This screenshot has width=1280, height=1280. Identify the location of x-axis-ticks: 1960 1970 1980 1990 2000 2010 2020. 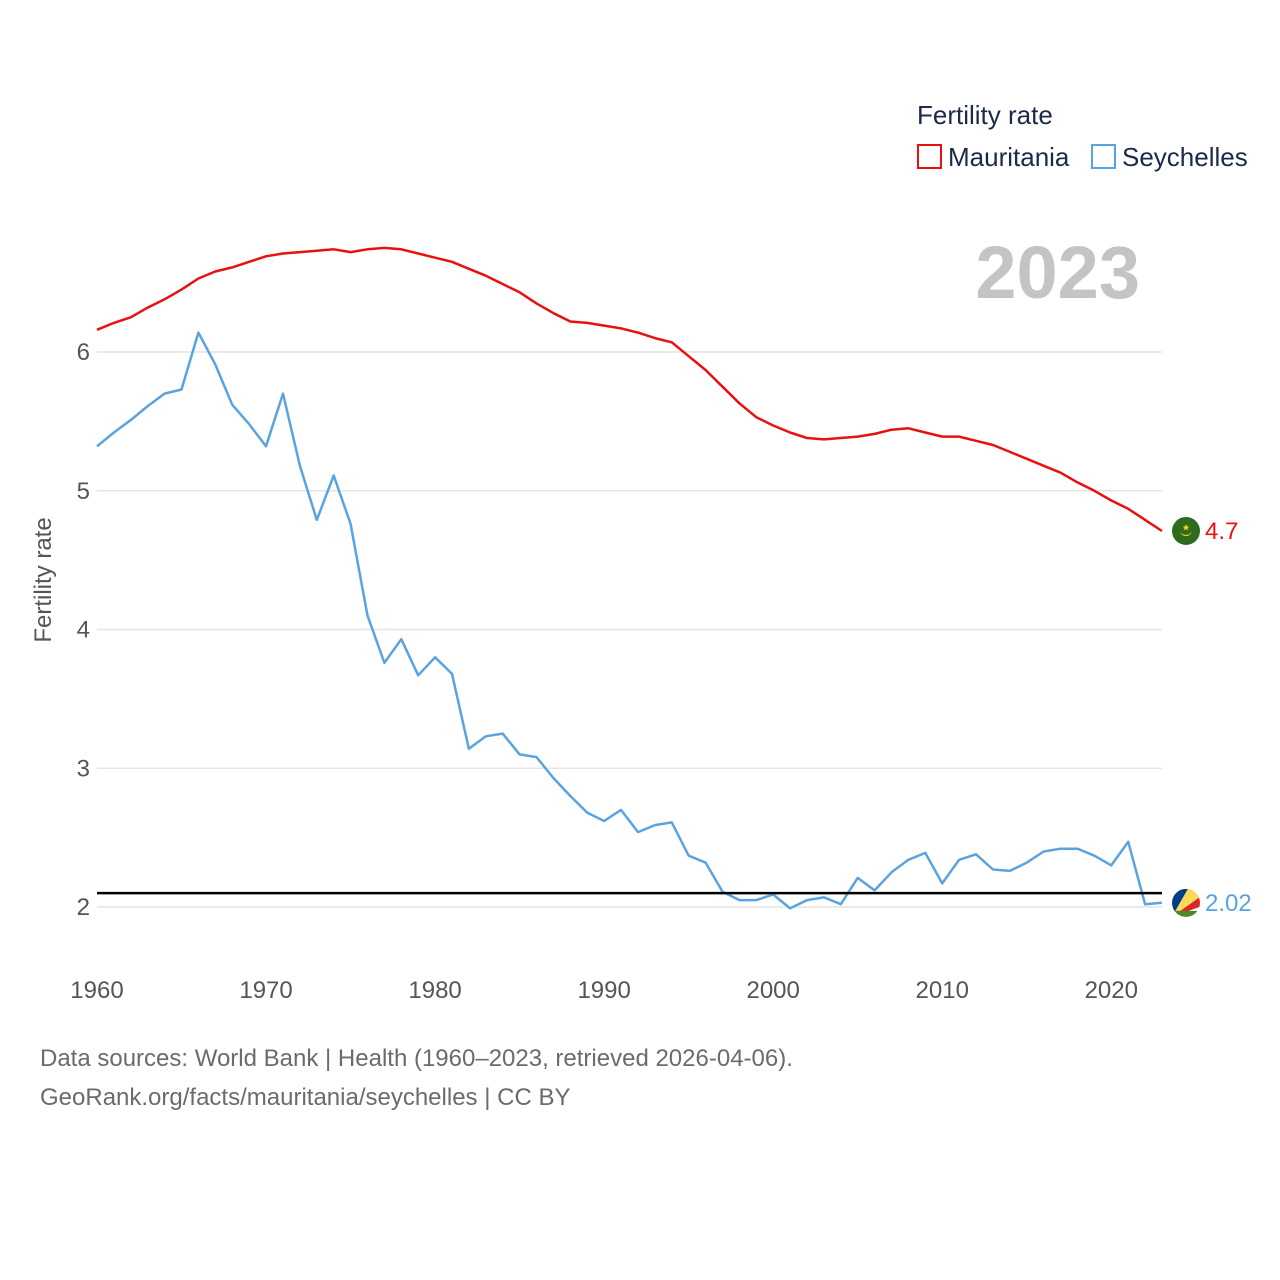
(604, 990).